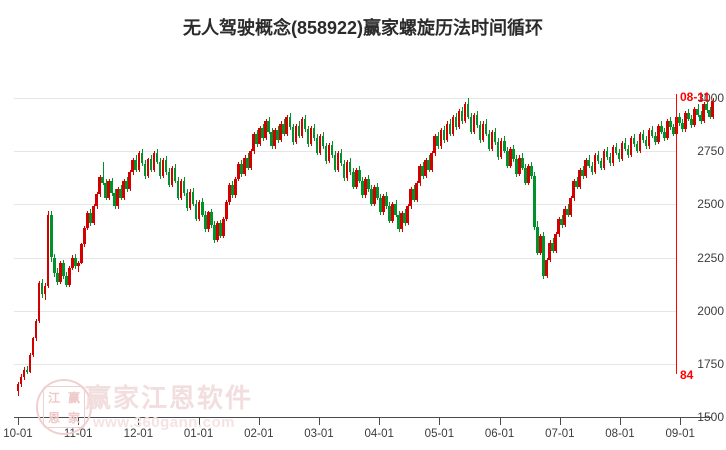 The height and width of the screenshot is (450, 726). I want to click on time-cycle-marker-line, so click(677, 234).